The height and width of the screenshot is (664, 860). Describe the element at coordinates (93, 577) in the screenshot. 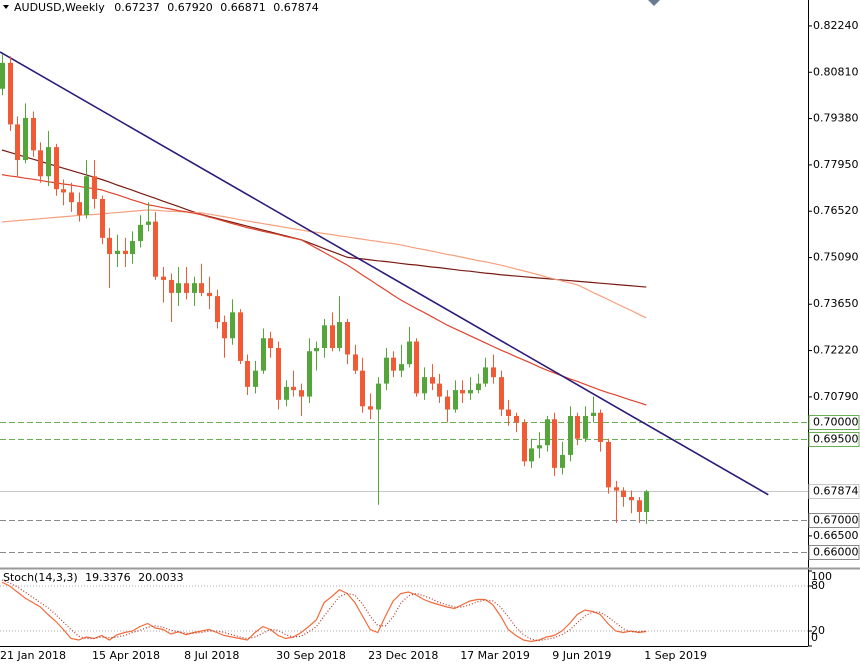

I see `indicator-header: Stoch(14,3,3) 19.3376 20.0033` at that location.